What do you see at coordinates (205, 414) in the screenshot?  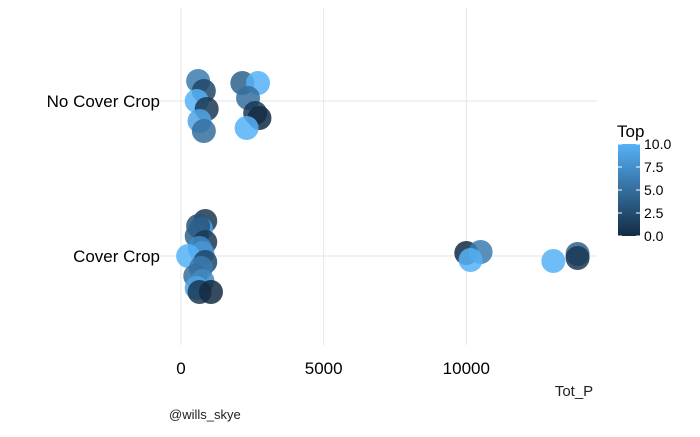 I see `caption: @wills_skye` at bounding box center [205, 414].